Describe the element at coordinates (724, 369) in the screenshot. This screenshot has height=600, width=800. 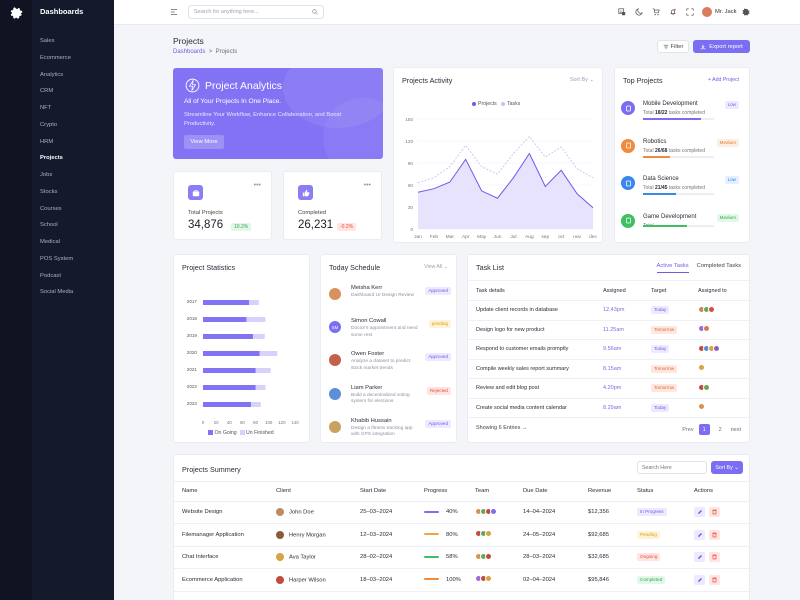
I see `assigned-to-cell` at that location.